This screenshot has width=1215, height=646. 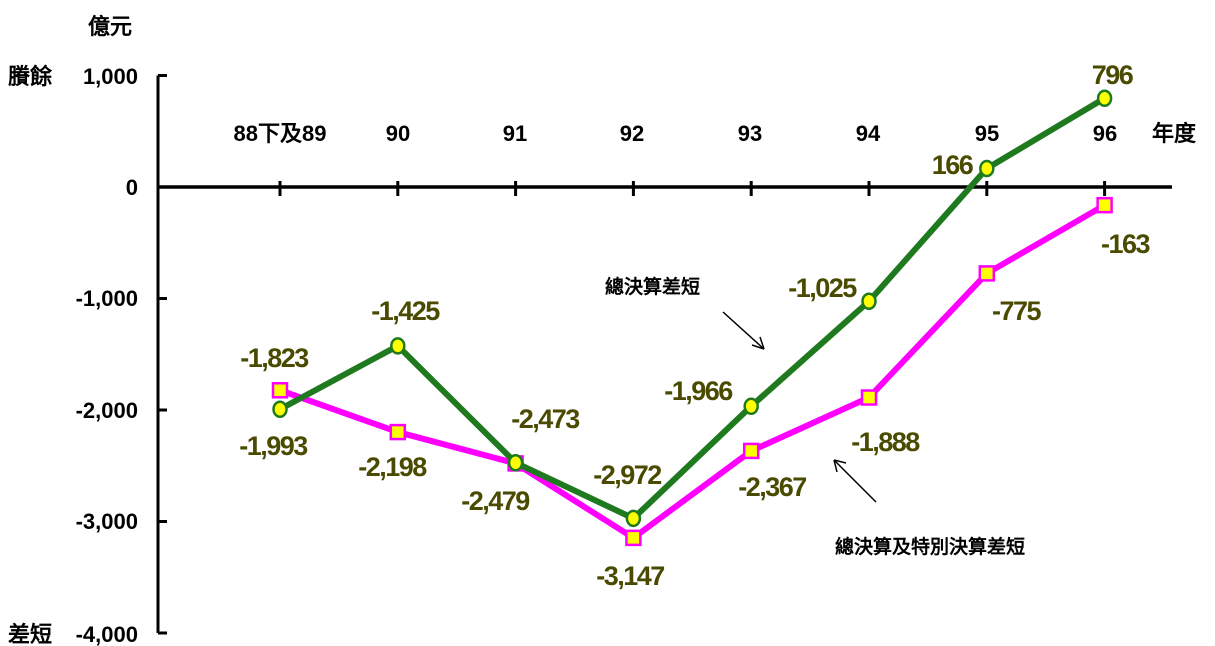 What do you see at coordinates (750, 133) in the screenshot?
I see `x-tick-label: 93` at bounding box center [750, 133].